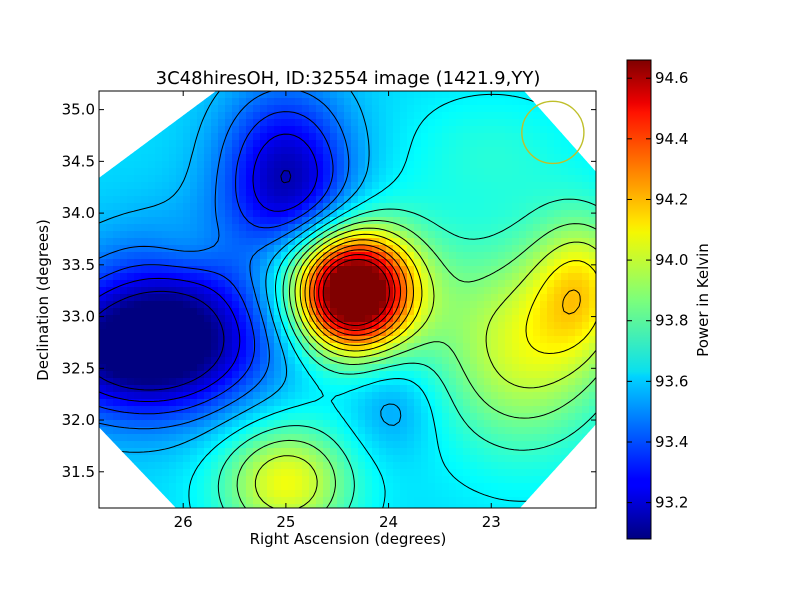 The image size is (800, 600). Describe the element at coordinates (356, 292) in the screenshot. I see `contour-line` at that location.